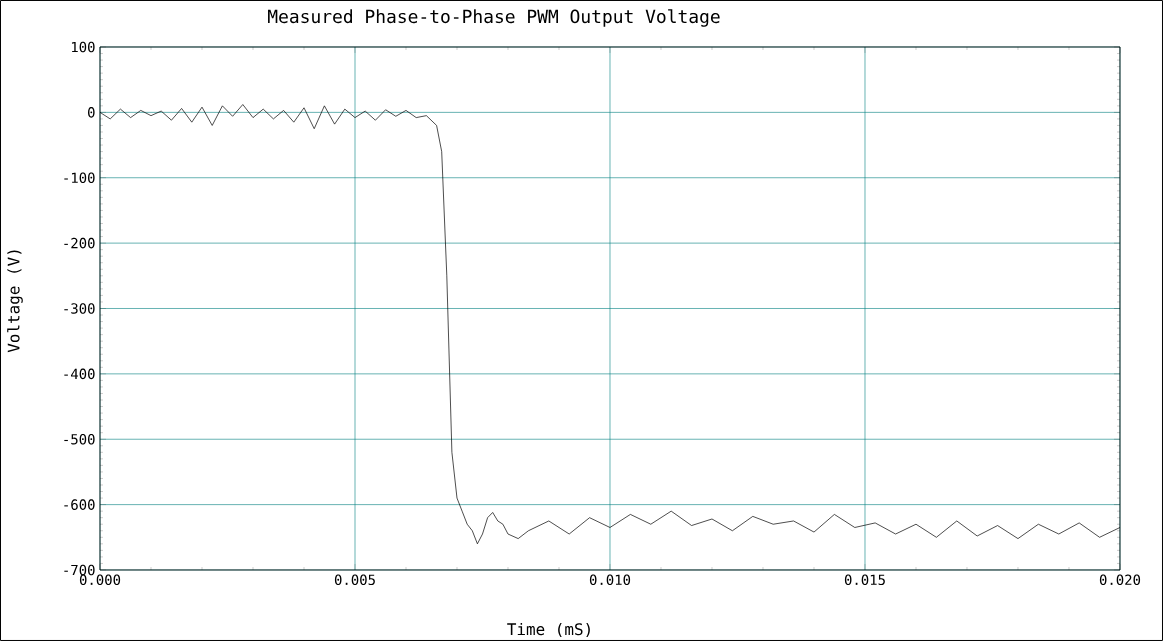 The height and width of the screenshot is (641, 1163). Describe the element at coordinates (610, 579) in the screenshot. I see `x-tick-label: 0.010` at that location.